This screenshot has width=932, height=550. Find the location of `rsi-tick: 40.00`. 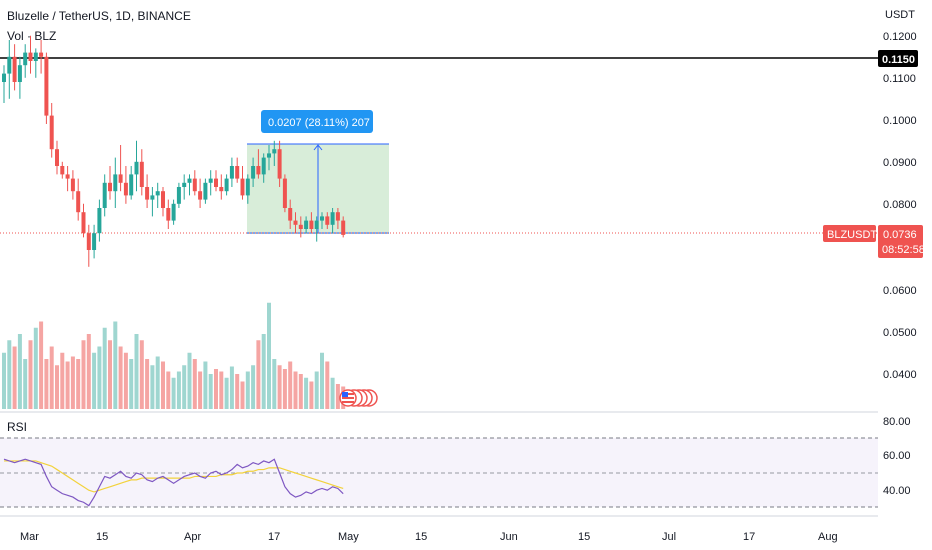

rsi-tick: 40.00 is located at coordinates (897, 491).